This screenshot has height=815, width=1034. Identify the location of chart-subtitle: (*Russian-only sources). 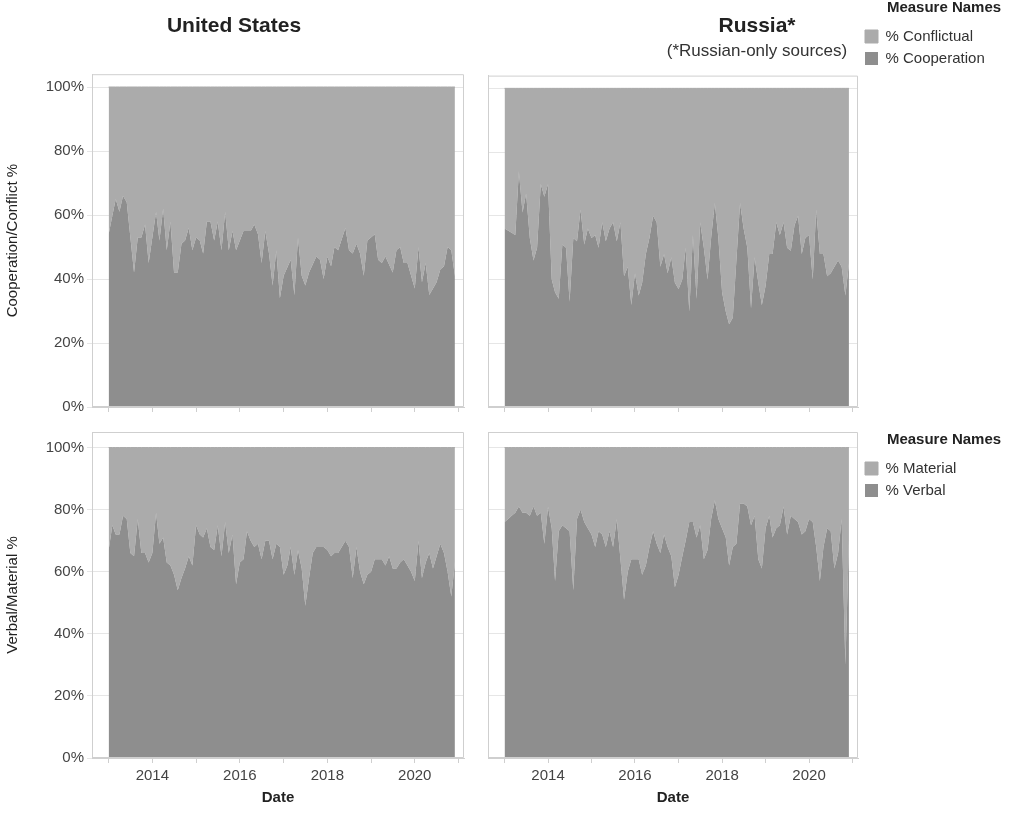
(757, 51).